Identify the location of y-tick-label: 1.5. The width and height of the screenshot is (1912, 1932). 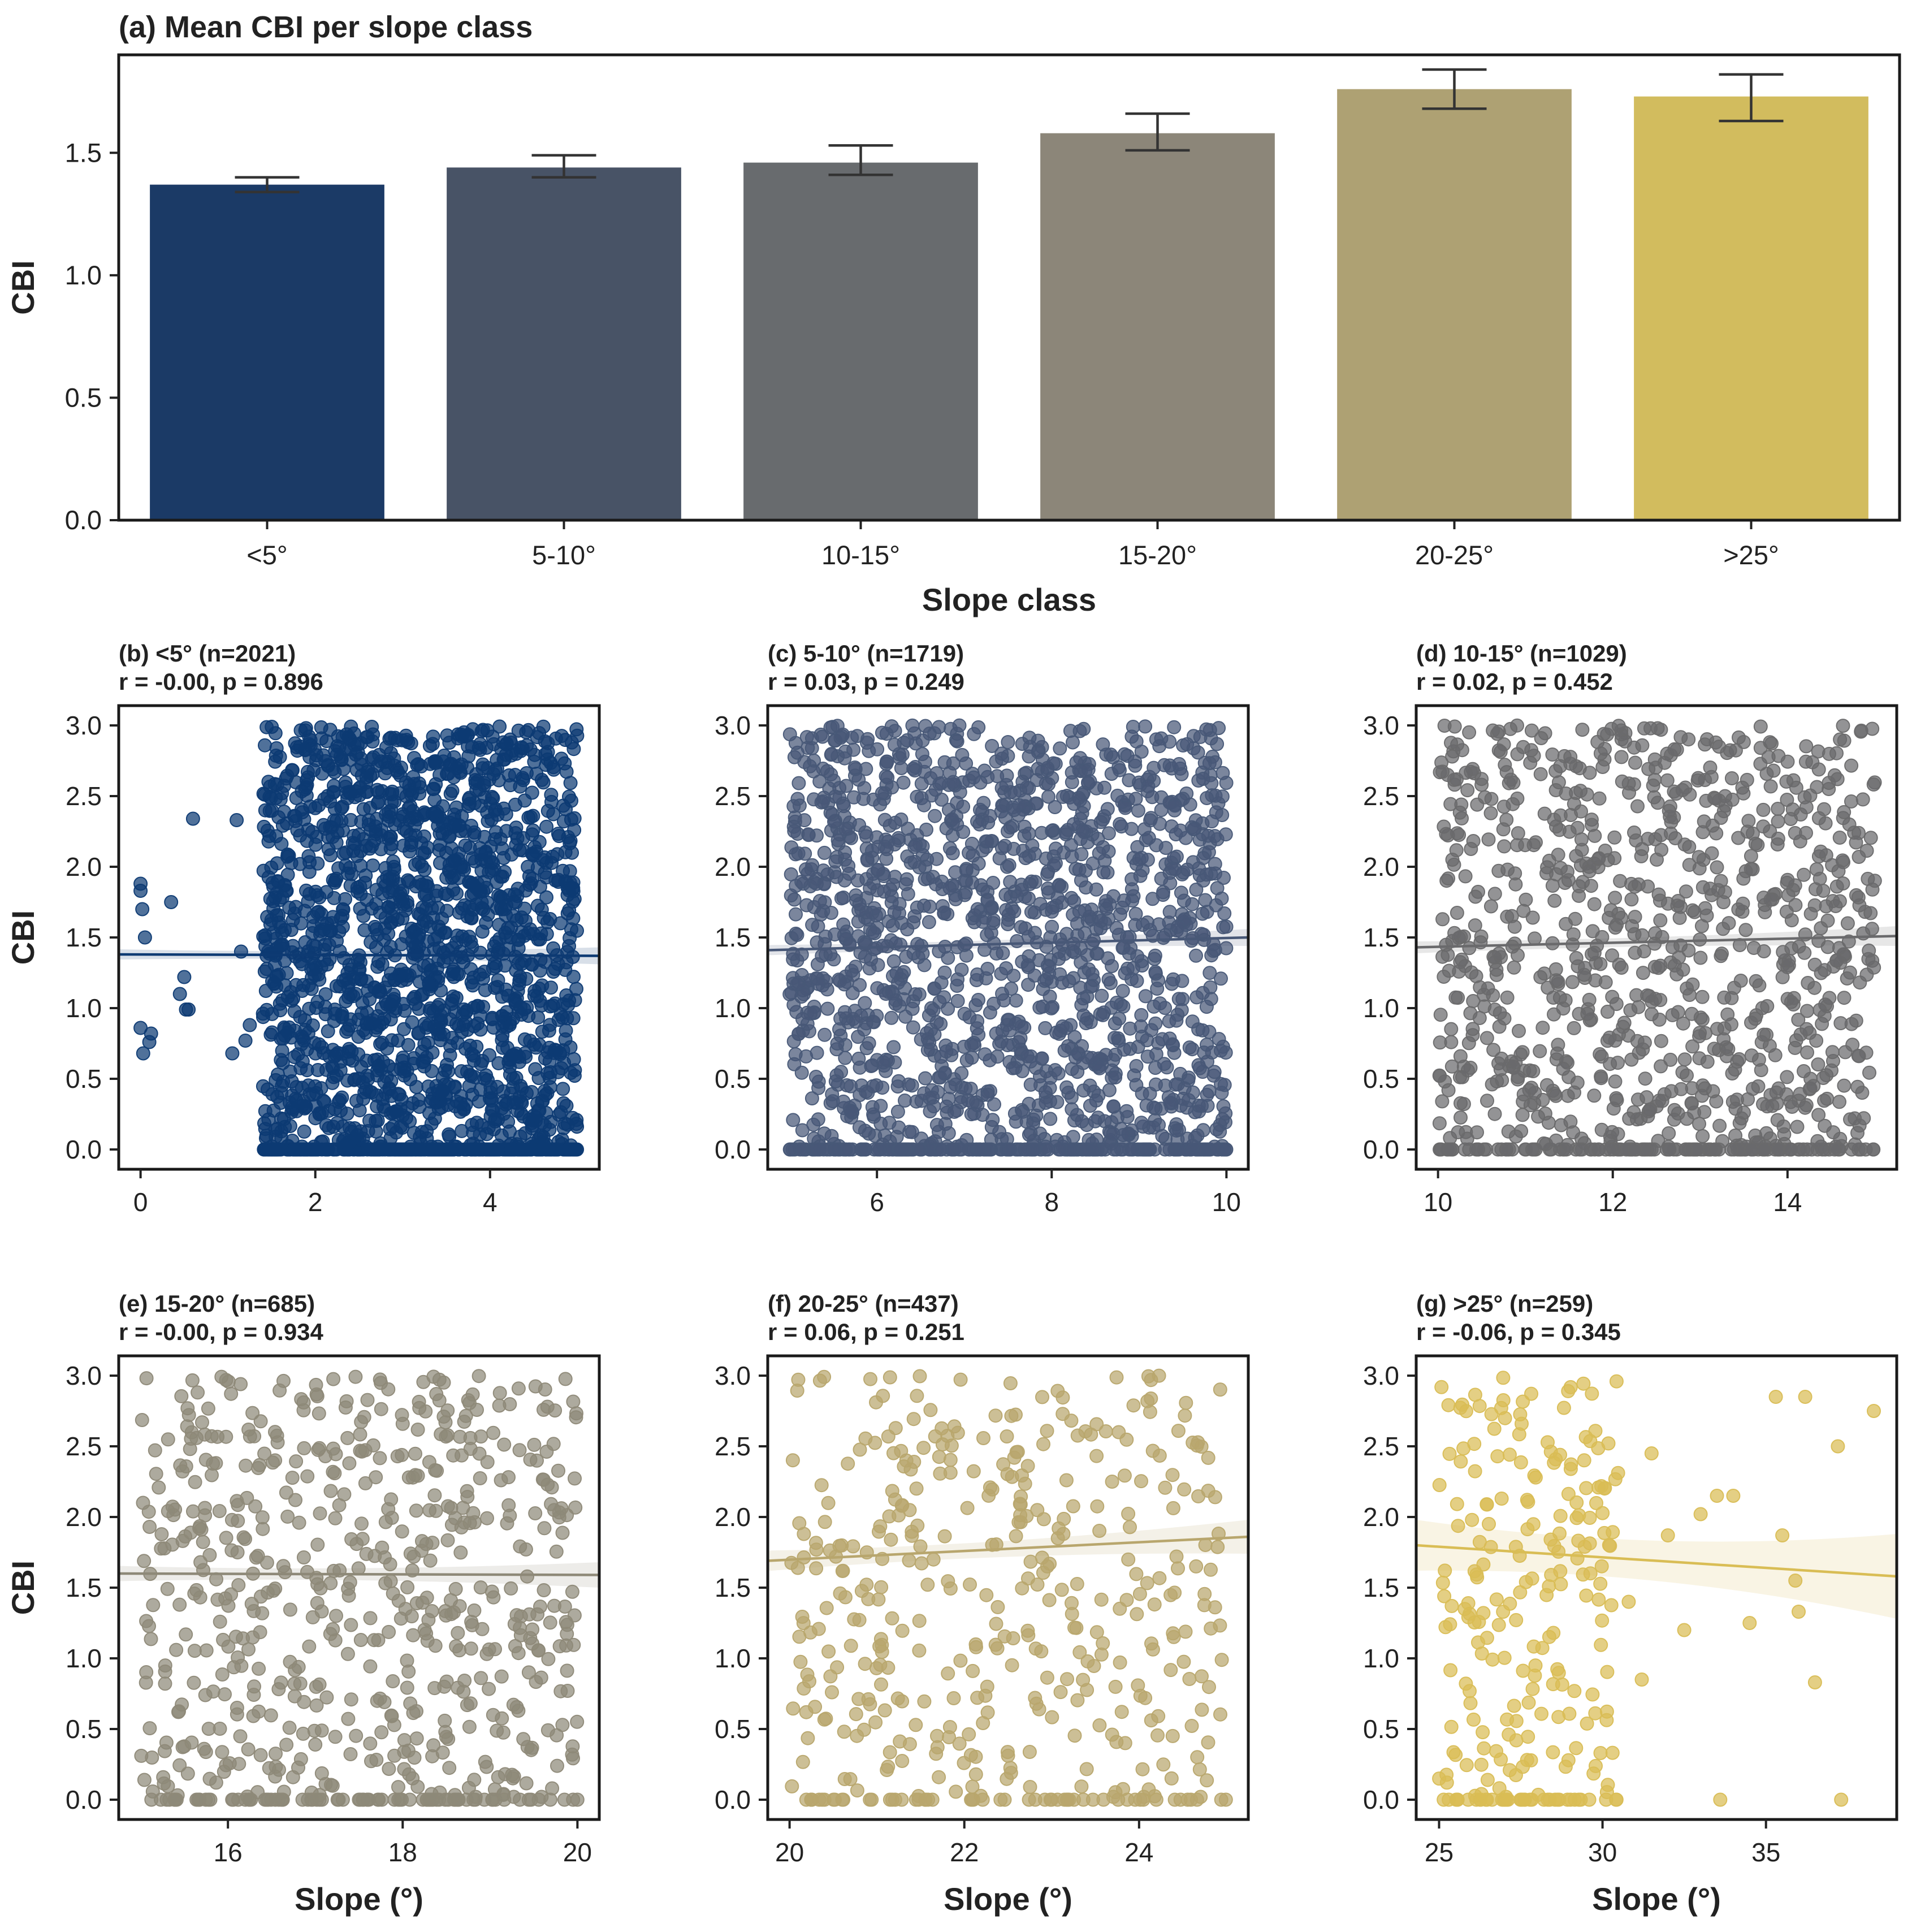
(83, 152).